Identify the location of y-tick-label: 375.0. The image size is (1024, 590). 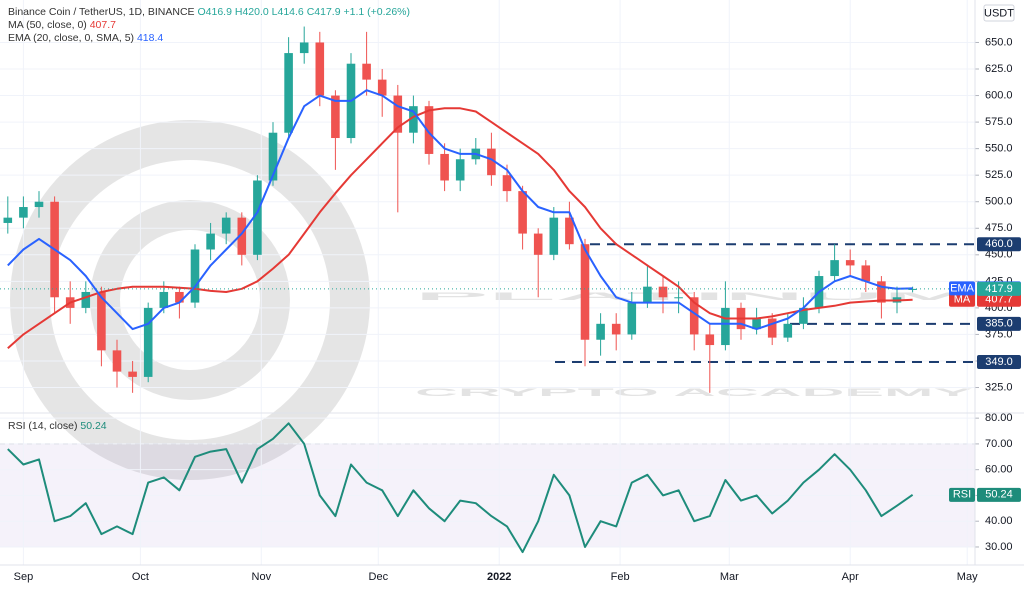
(999, 334).